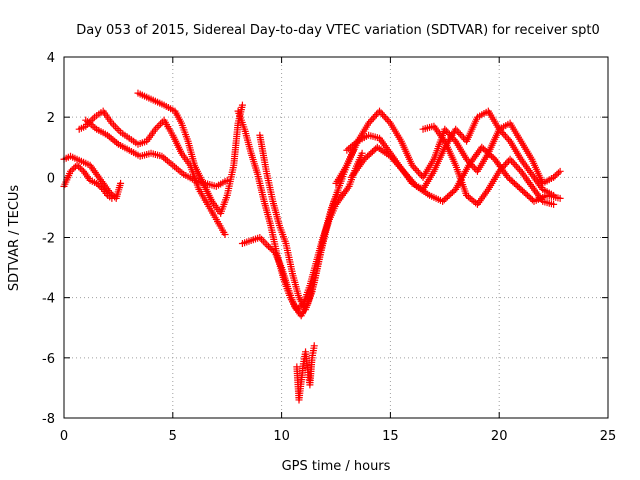 The image size is (640, 480). Describe the element at coordinates (390, 436) in the screenshot. I see `x-tick-label: 15` at that location.